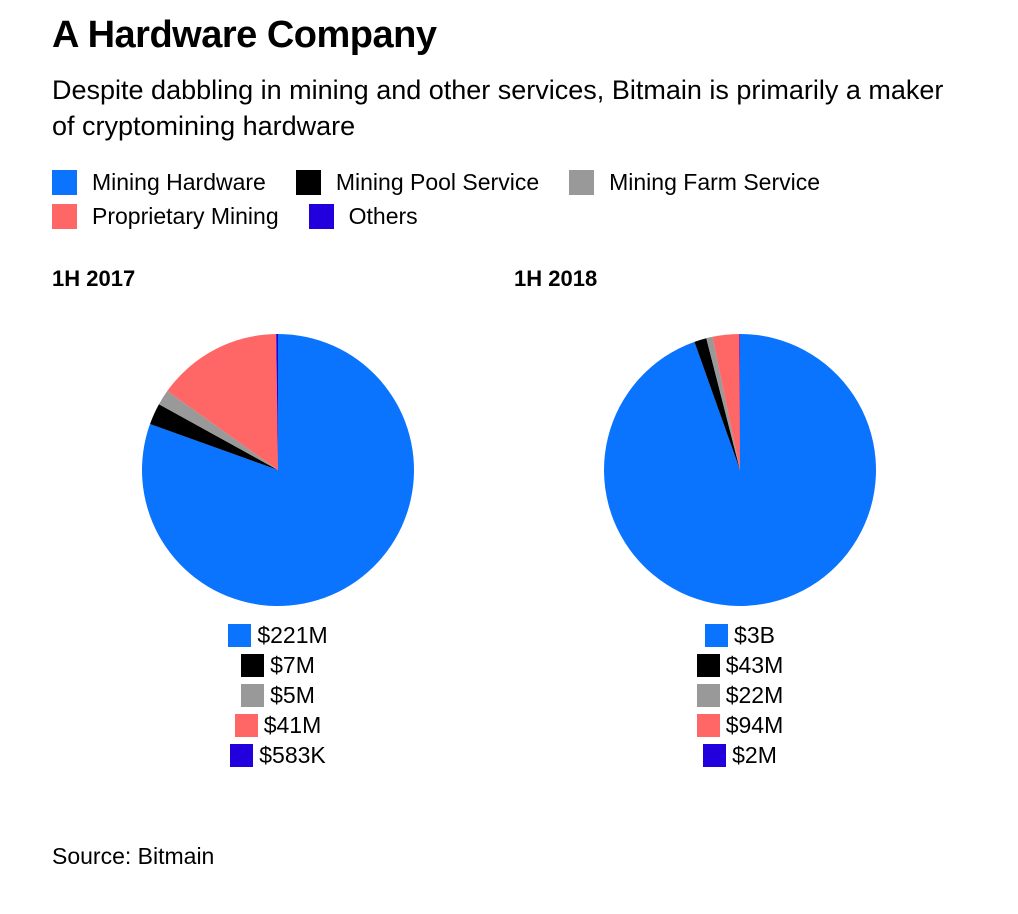  Describe the element at coordinates (517, 216) in the screenshot. I see `legend-row: Proprietary Mining Others` at that location.